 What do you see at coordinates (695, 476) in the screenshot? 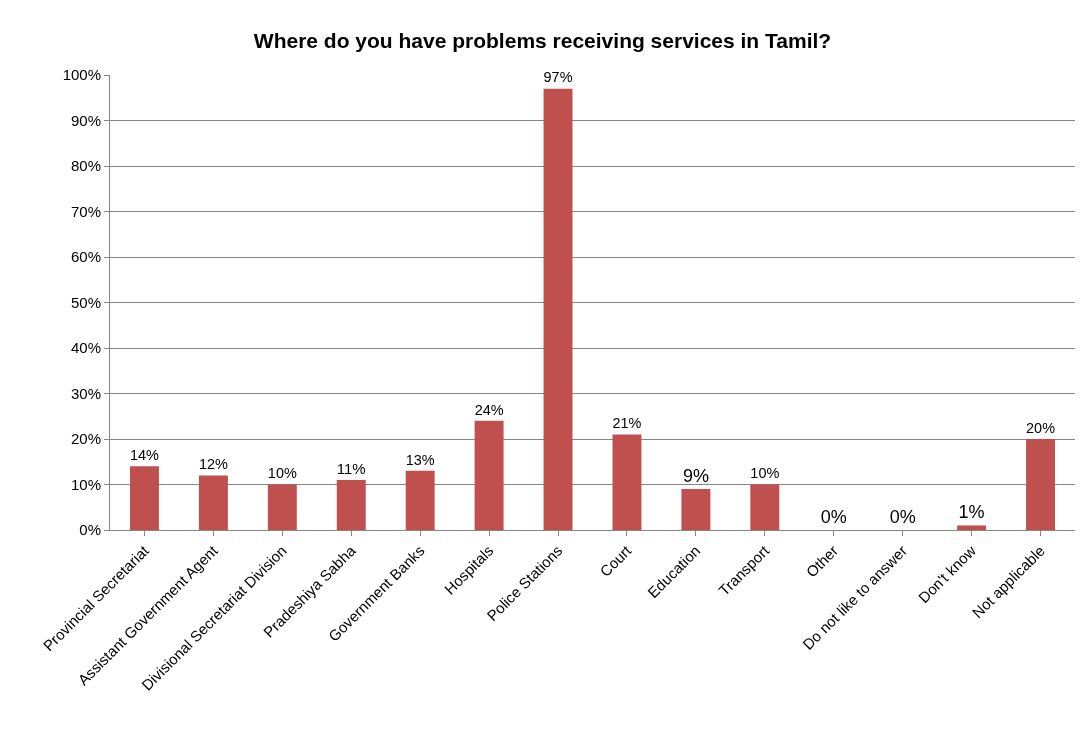
I see `data-label: 9%` at bounding box center [695, 476].